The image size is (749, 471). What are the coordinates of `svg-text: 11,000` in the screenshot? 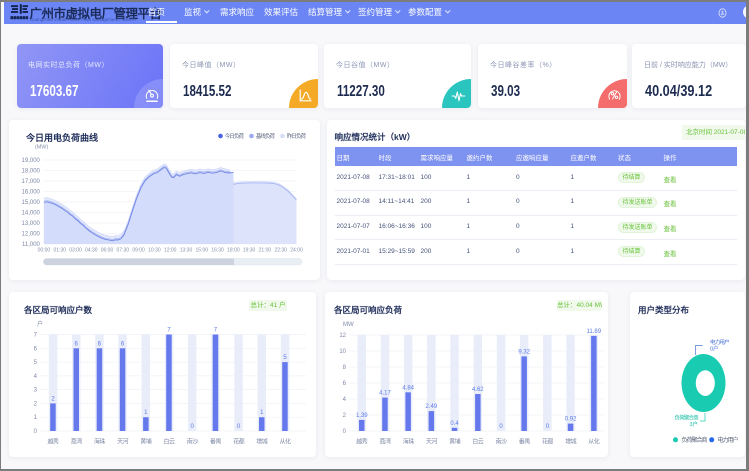 It's located at (30, 245).